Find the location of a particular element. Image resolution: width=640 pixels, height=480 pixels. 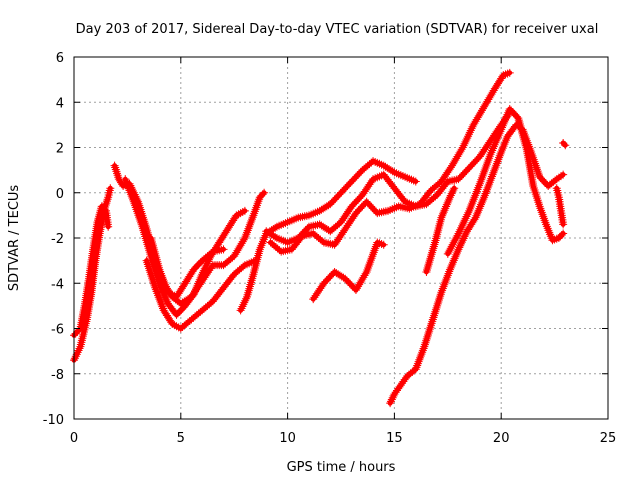

y-tick-label: 6 is located at coordinates (60, 58).